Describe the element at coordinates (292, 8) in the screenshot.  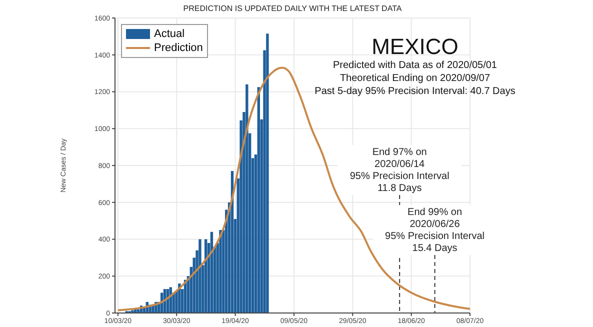
I see `chart-title: PREDICTION IS UPDATED DAILY WITH THE LATEST DATA` at that location.